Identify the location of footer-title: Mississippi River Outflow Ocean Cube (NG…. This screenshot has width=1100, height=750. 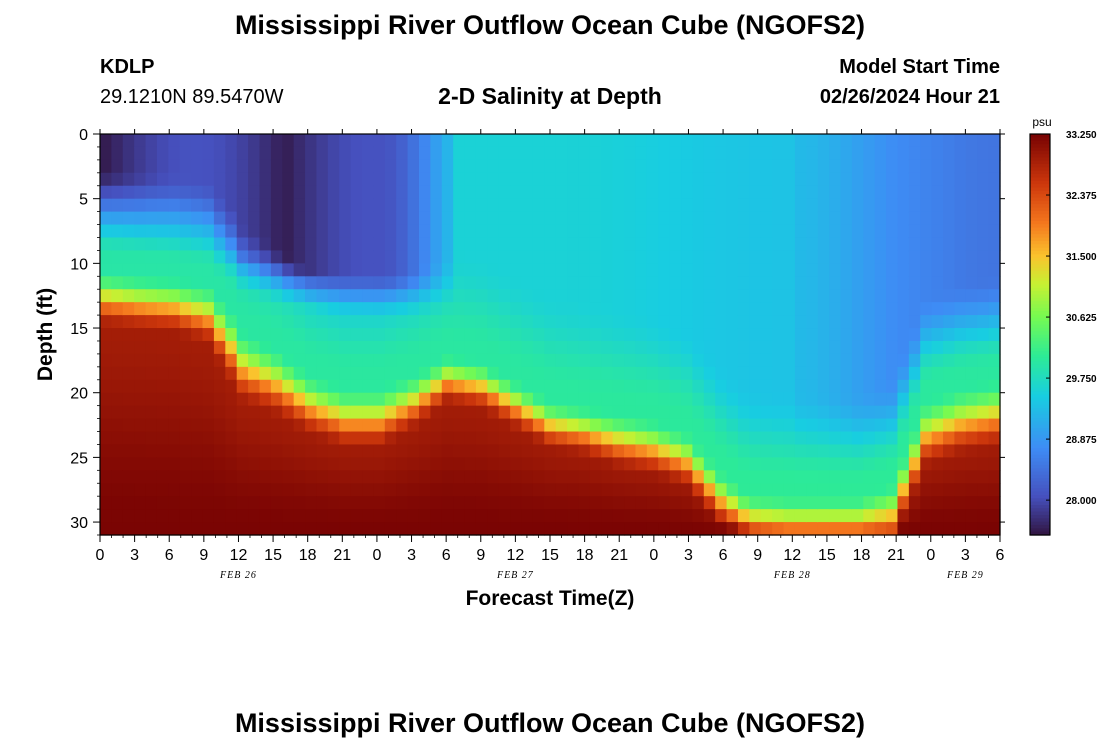
(550, 723).